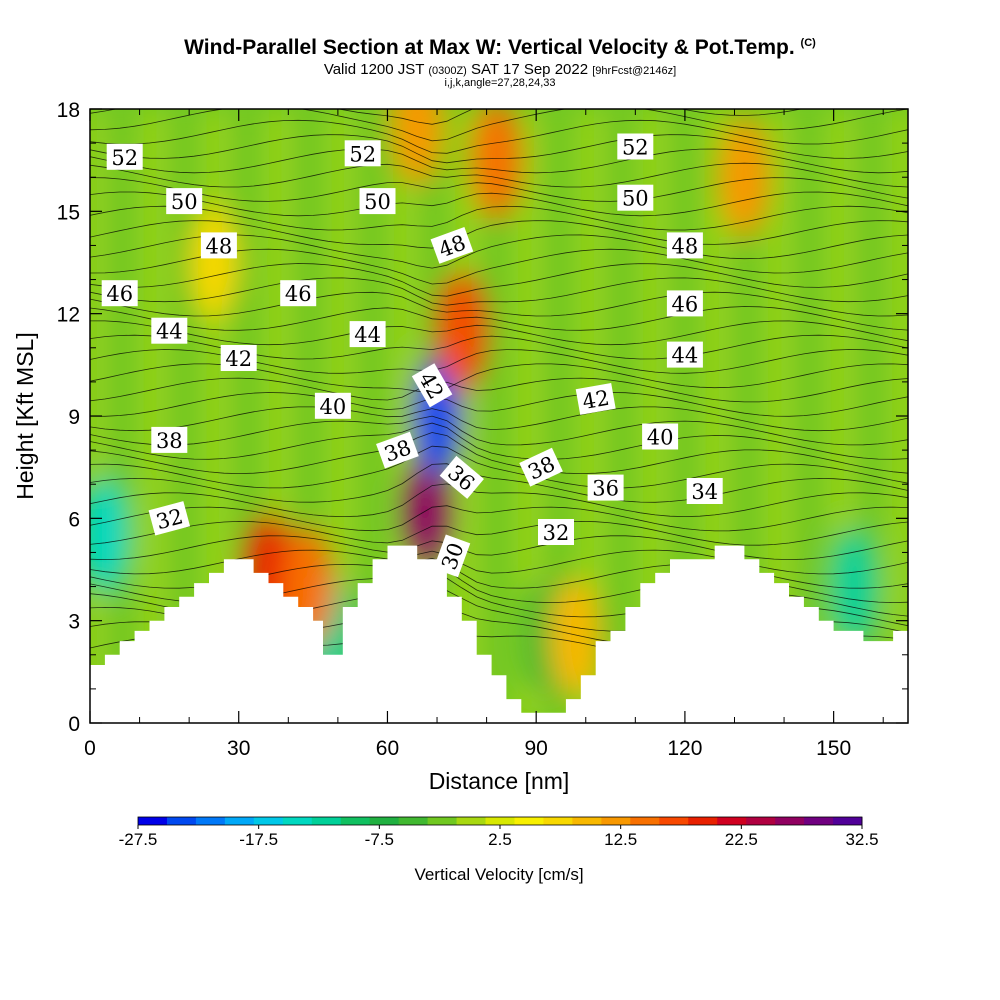 The width and height of the screenshot is (1000, 1000). I want to click on y-tick-label: 6, so click(74, 519).